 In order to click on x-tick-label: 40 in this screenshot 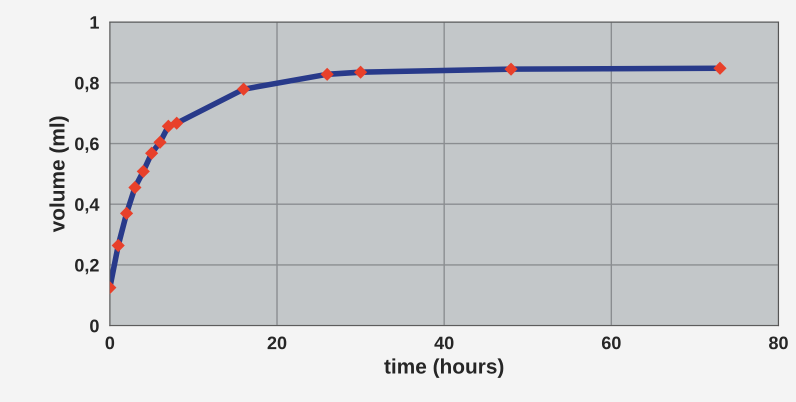, I will do `click(444, 343)`.